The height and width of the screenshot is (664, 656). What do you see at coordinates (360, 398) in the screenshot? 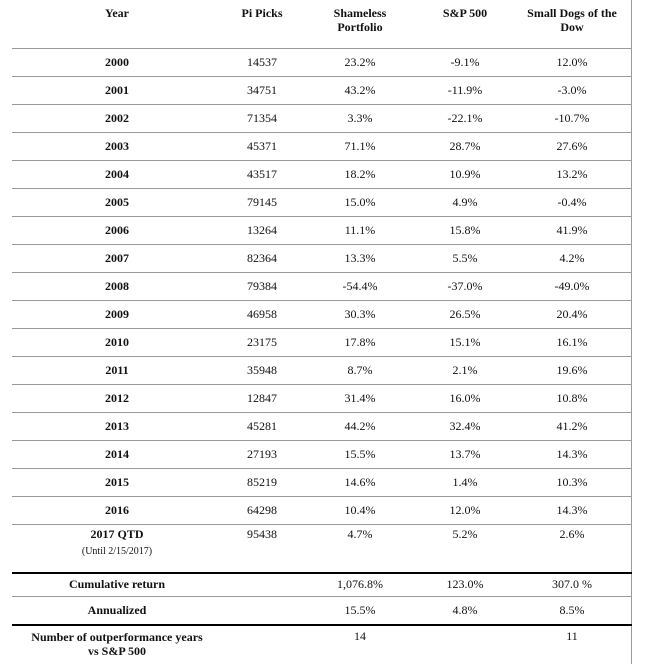
I see `value-cell: 31.4%` at bounding box center [360, 398].